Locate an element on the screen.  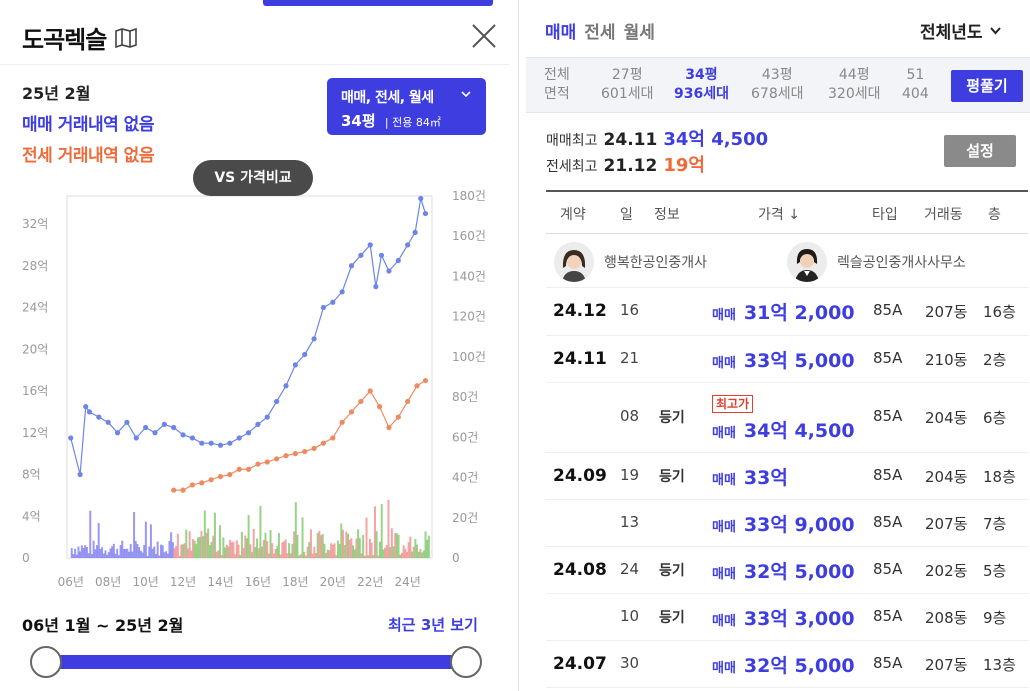
trade-day: 08 is located at coordinates (630, 416).